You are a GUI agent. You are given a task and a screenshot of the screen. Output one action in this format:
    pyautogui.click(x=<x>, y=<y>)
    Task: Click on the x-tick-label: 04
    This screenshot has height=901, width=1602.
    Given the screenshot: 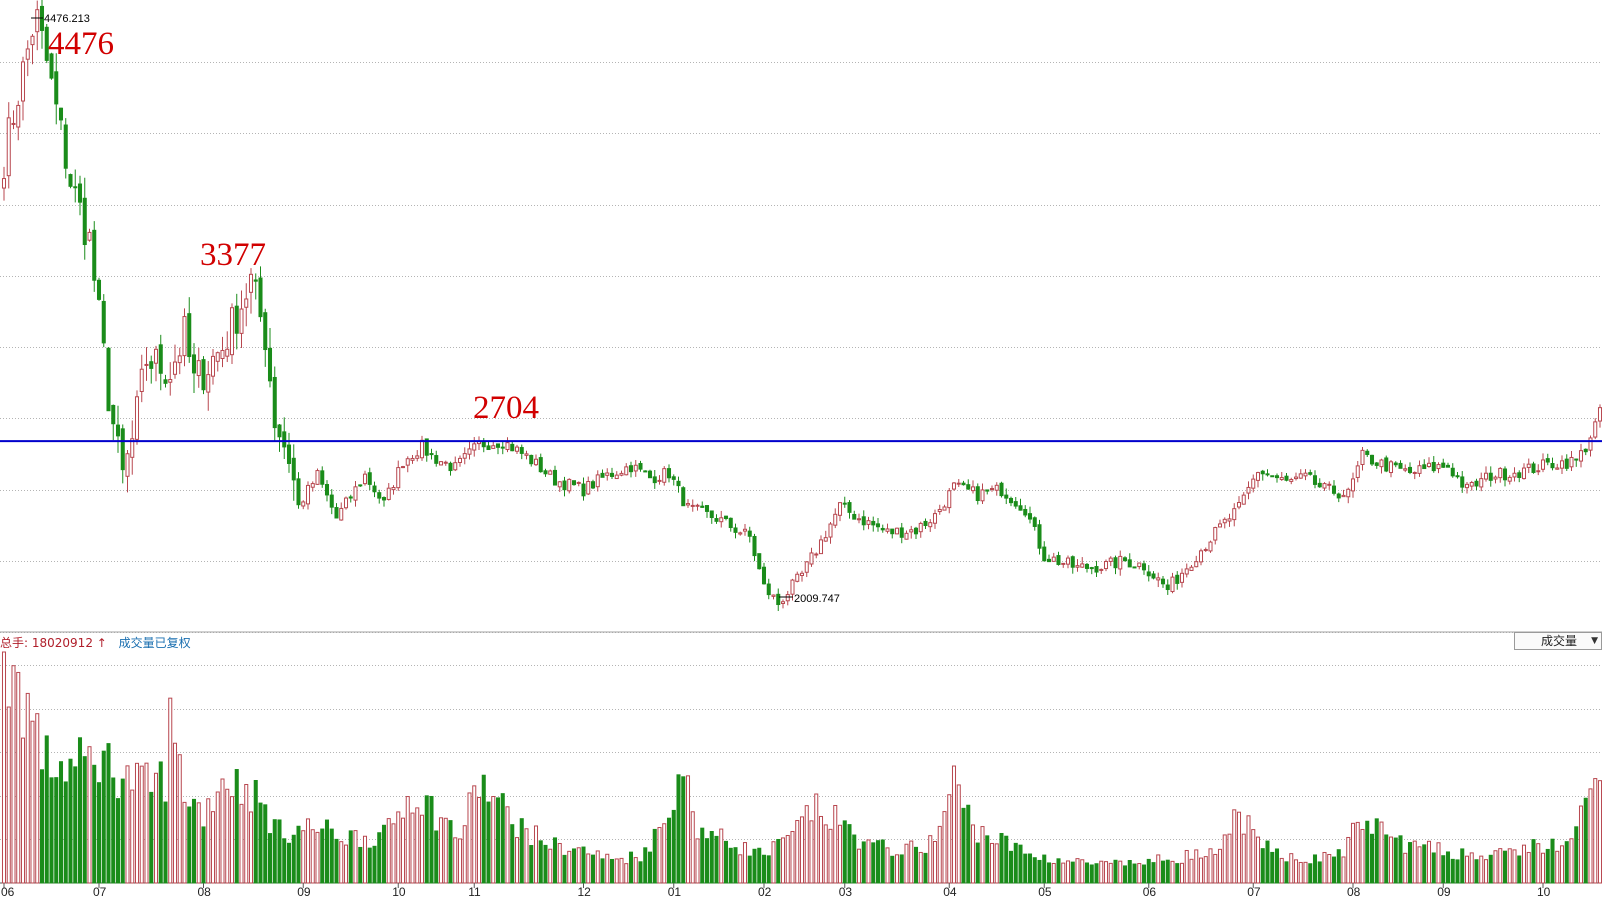 What is the action you would take?
    pyautogui.click(x=950, y=892)
    